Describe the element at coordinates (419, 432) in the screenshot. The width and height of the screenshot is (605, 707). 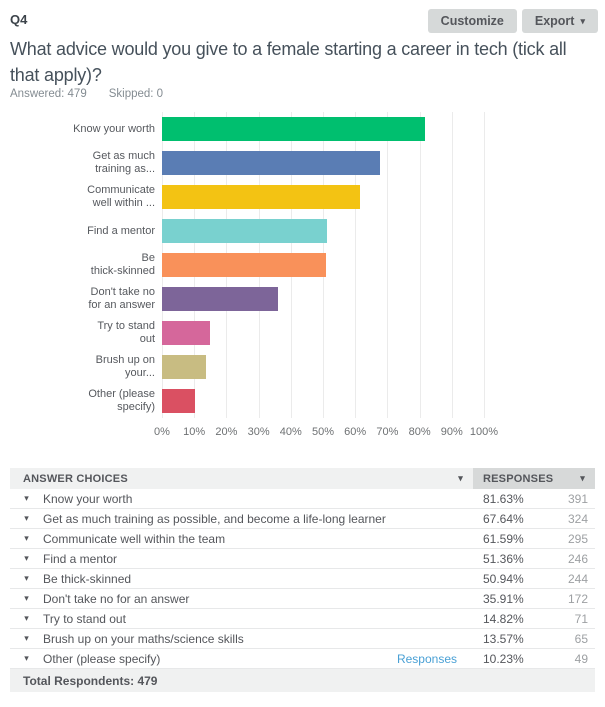
I see `x-axis-tick: 80%` at that location.